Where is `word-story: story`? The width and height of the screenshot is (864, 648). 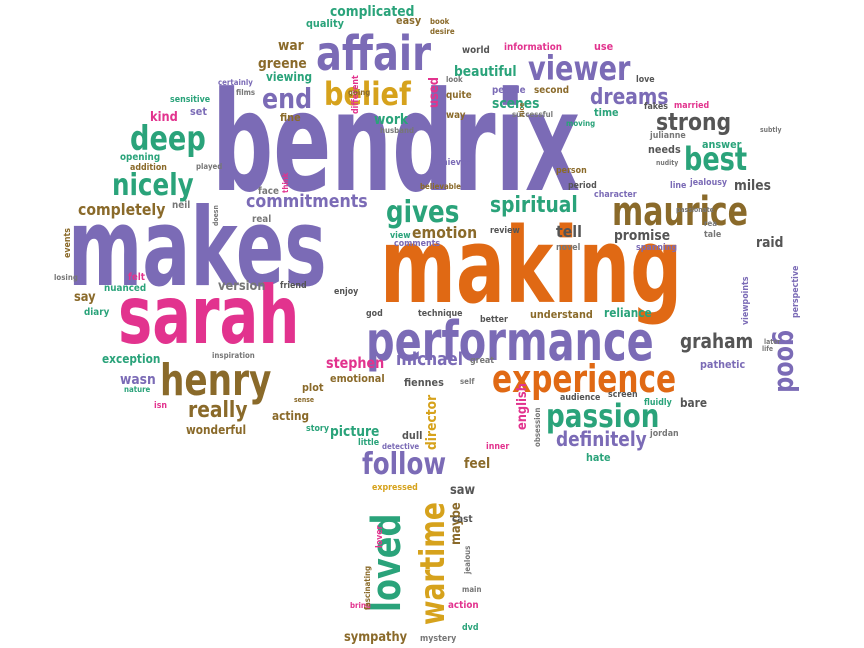
word-story: story is located at coordinates (317, 428).